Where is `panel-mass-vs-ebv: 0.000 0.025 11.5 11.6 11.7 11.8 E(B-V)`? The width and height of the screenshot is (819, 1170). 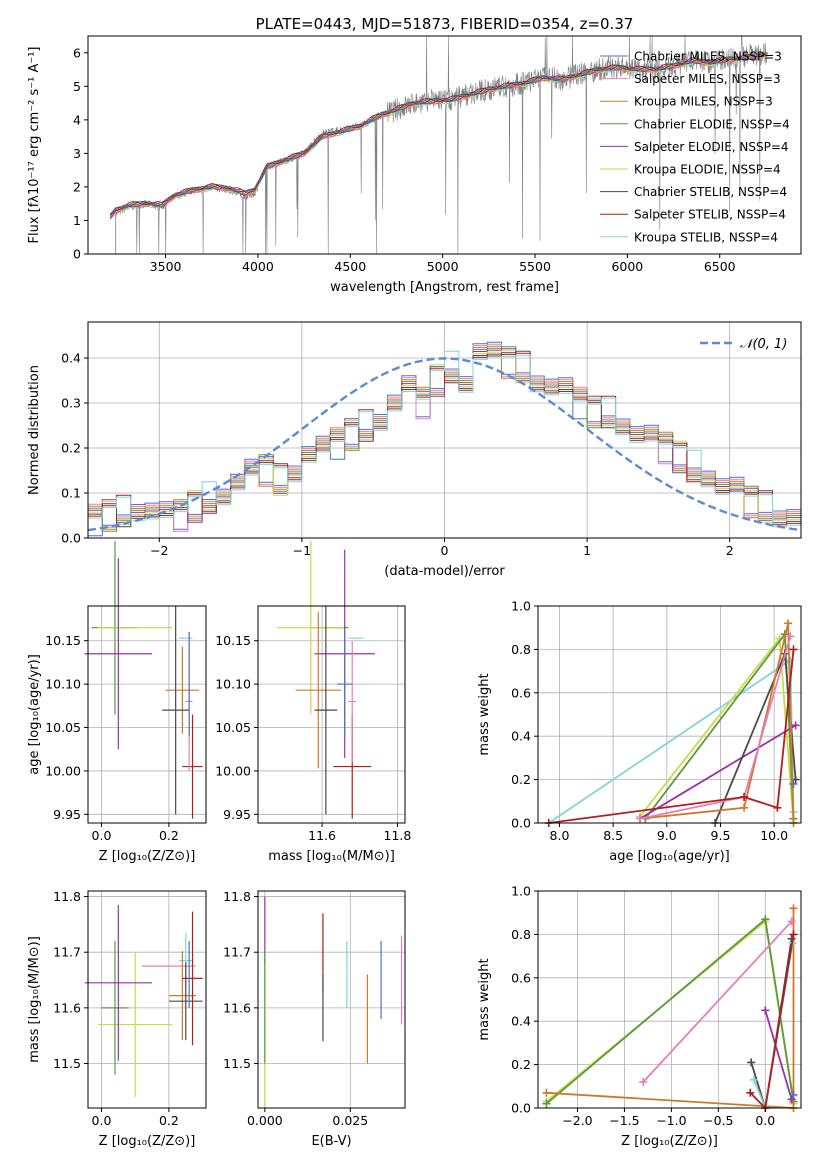 panel-mass-vs-ebv: 0.000 0.025 11.5 11.6 11.7 11.8 E(B-V) is located at coordinates (314, 1019).